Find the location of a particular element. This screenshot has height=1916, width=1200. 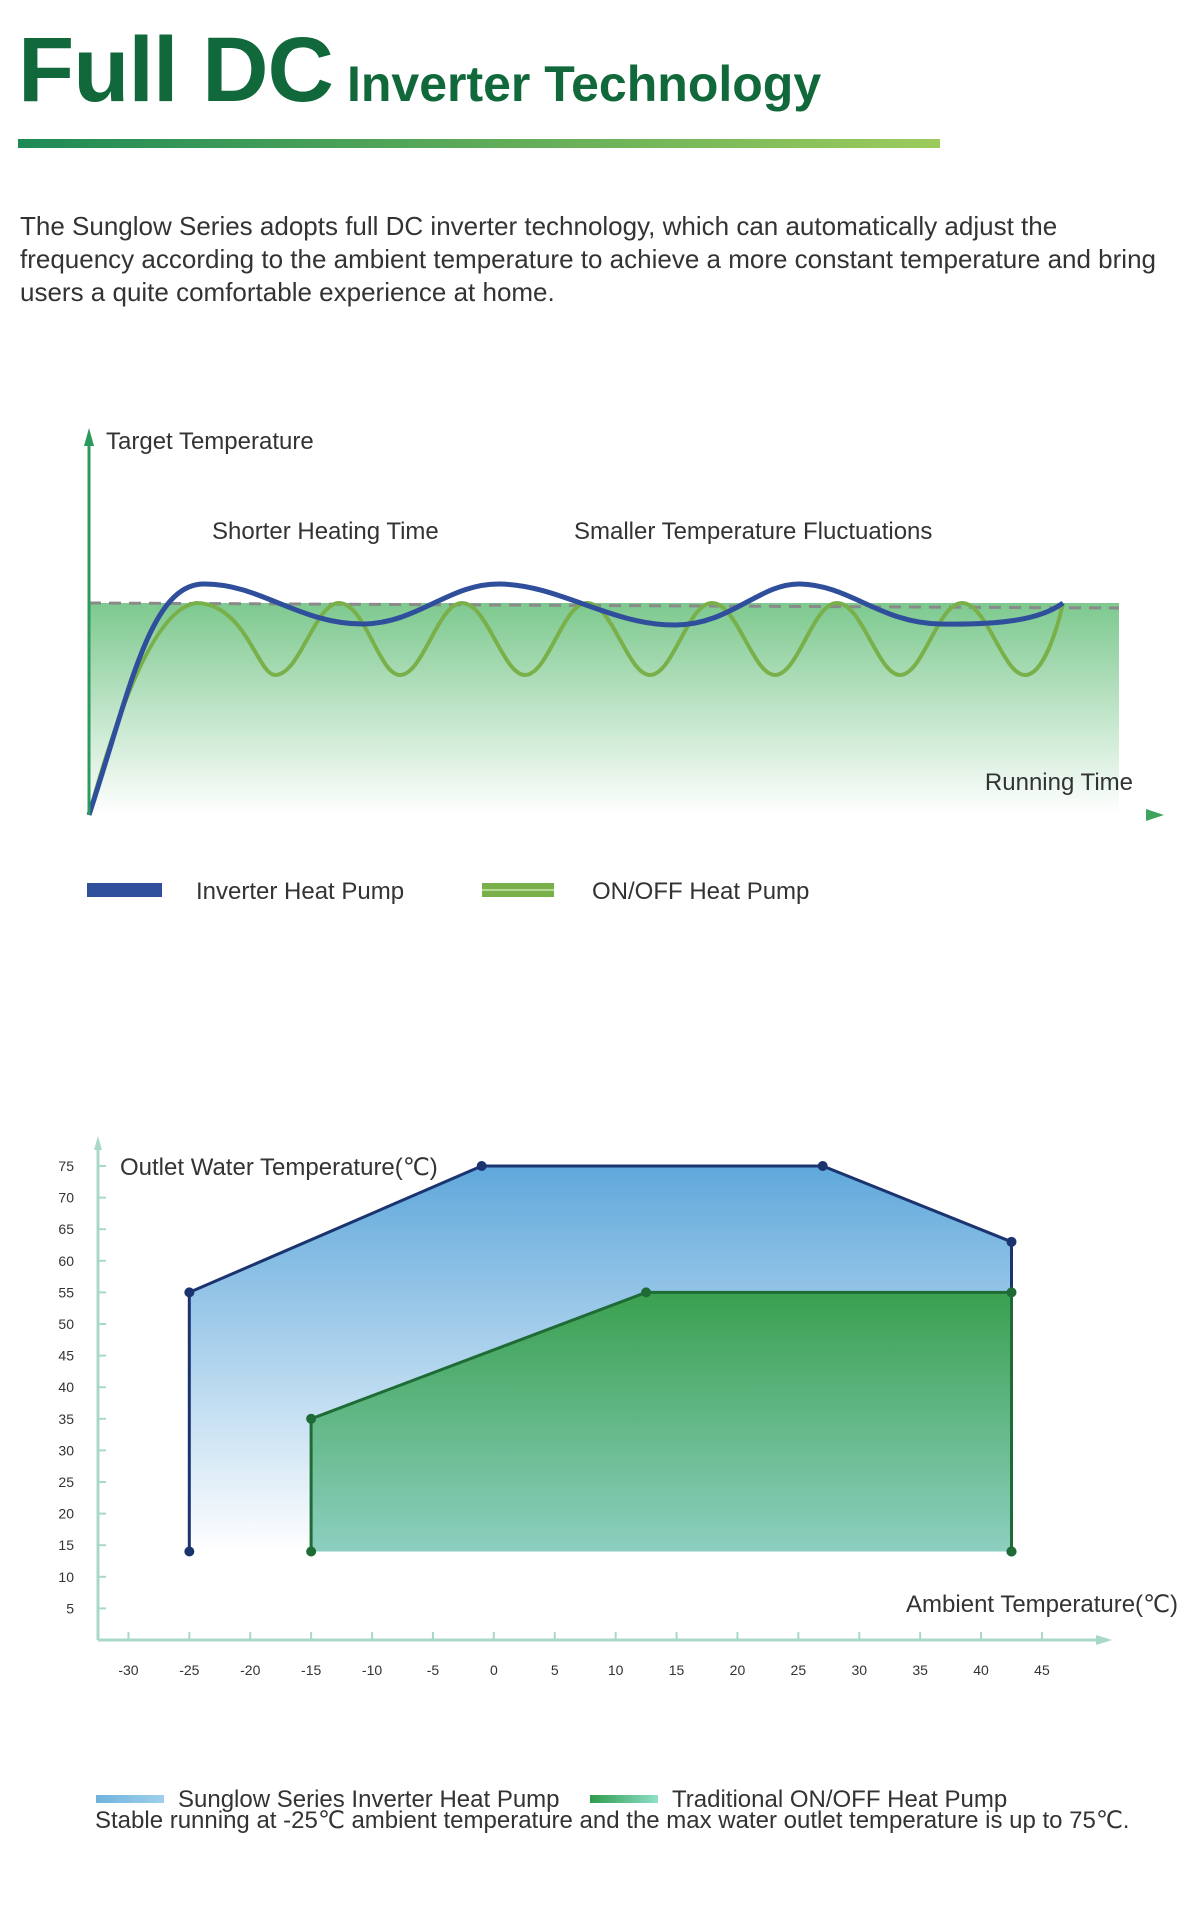

range-x-axis-arrow is located at coordinates (1104, 1640).